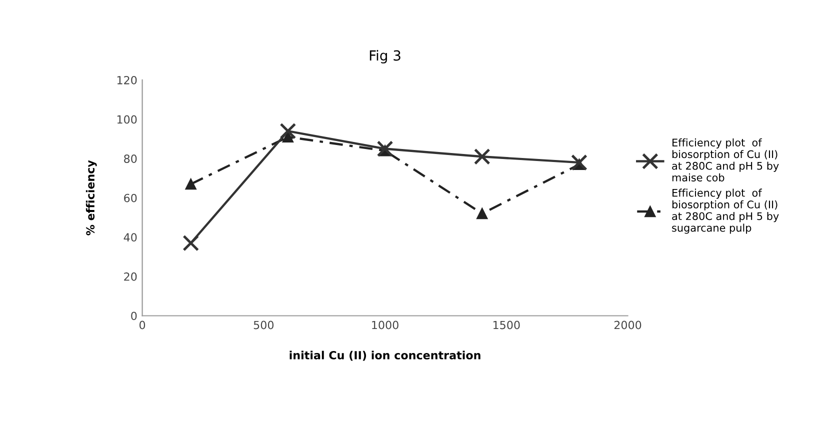 The image size is (837, 421). What do you see at coordinates (628, 325) in the screenshot?
I see `x-tick-label: 2000` at bounding box center [628, 325].